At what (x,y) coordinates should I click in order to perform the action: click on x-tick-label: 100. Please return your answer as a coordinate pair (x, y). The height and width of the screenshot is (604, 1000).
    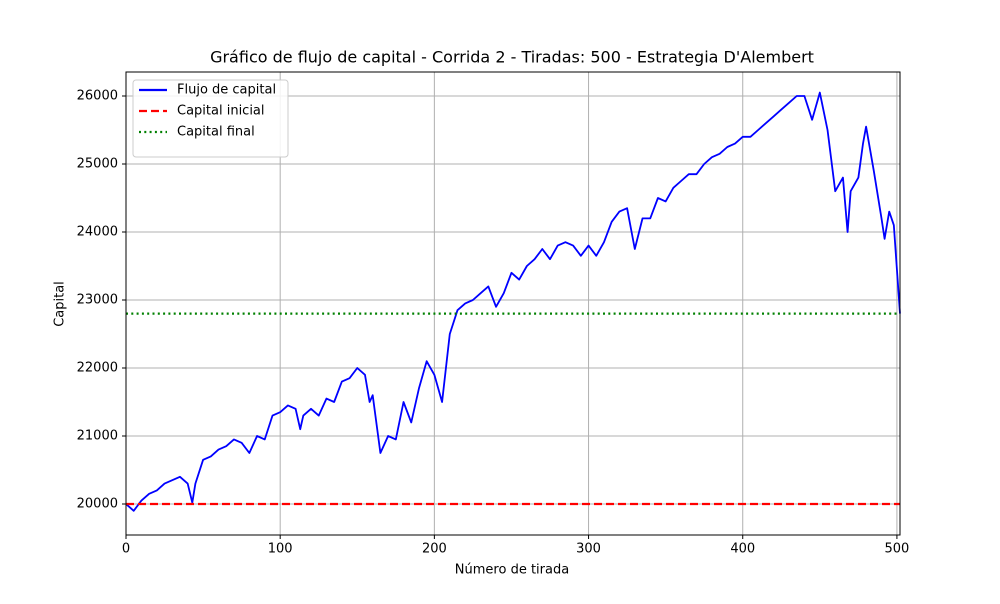
    Looking at the image, I should click on (280, 549).